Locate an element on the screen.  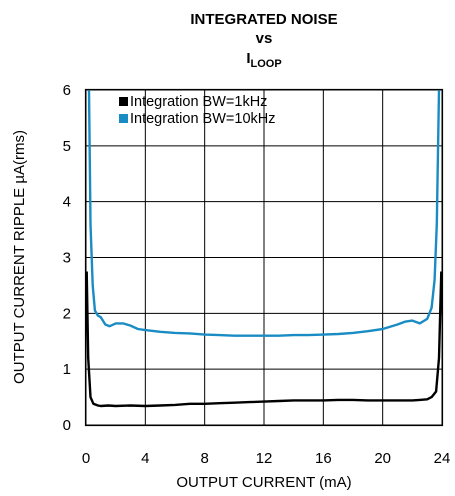
chart-title-subscript: LOOP is located at coordinates (266, 64).